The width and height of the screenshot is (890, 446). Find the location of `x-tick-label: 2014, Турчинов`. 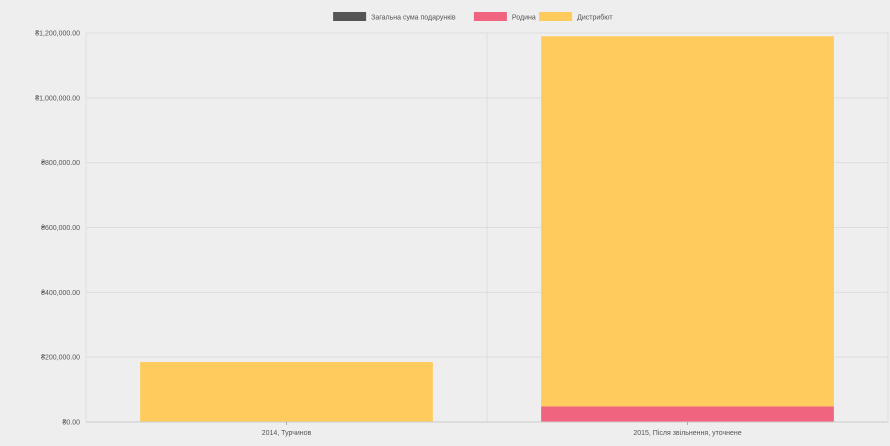

x-tick-label: 2014, Турчинов is located at coordinates (287, 433).